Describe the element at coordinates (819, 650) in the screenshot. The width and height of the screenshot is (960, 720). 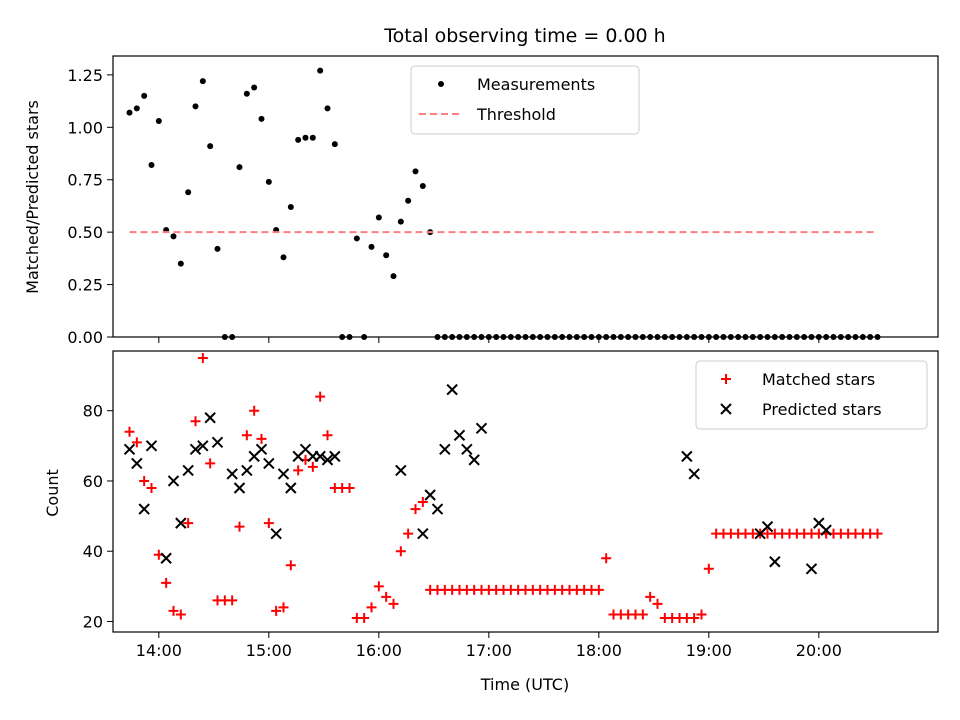
I see `x-tick-label: 20:00` at that location.